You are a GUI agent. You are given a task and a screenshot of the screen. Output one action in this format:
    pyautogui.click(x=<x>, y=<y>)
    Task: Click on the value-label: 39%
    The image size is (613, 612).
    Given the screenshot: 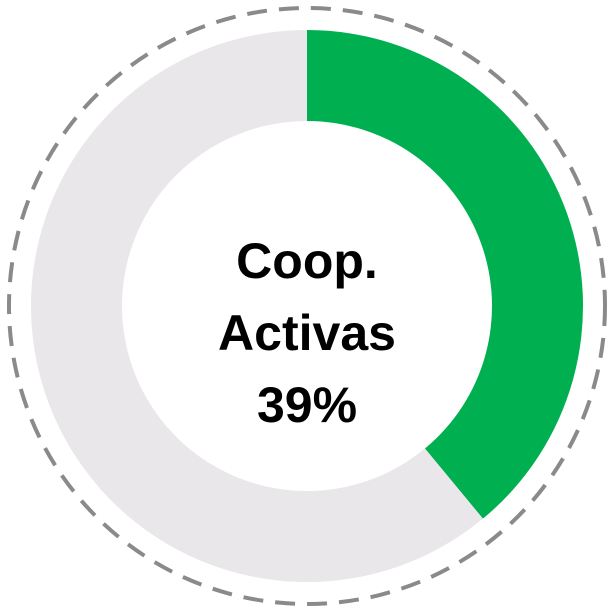 What is the action you would take?
    pyautogui.click(x=307, y=405)
    